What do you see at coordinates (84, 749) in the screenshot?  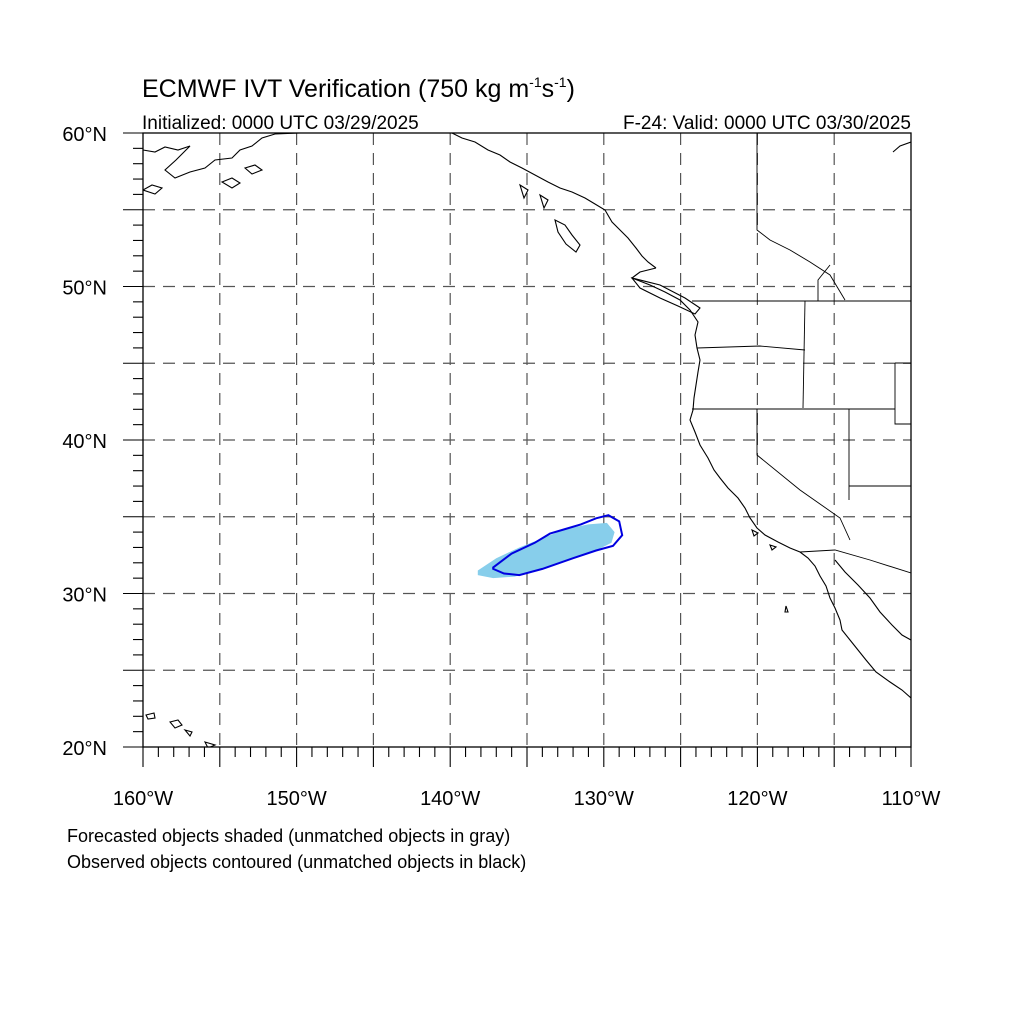 I see `lat-label: 20°N` at bounding box center [84, 749].